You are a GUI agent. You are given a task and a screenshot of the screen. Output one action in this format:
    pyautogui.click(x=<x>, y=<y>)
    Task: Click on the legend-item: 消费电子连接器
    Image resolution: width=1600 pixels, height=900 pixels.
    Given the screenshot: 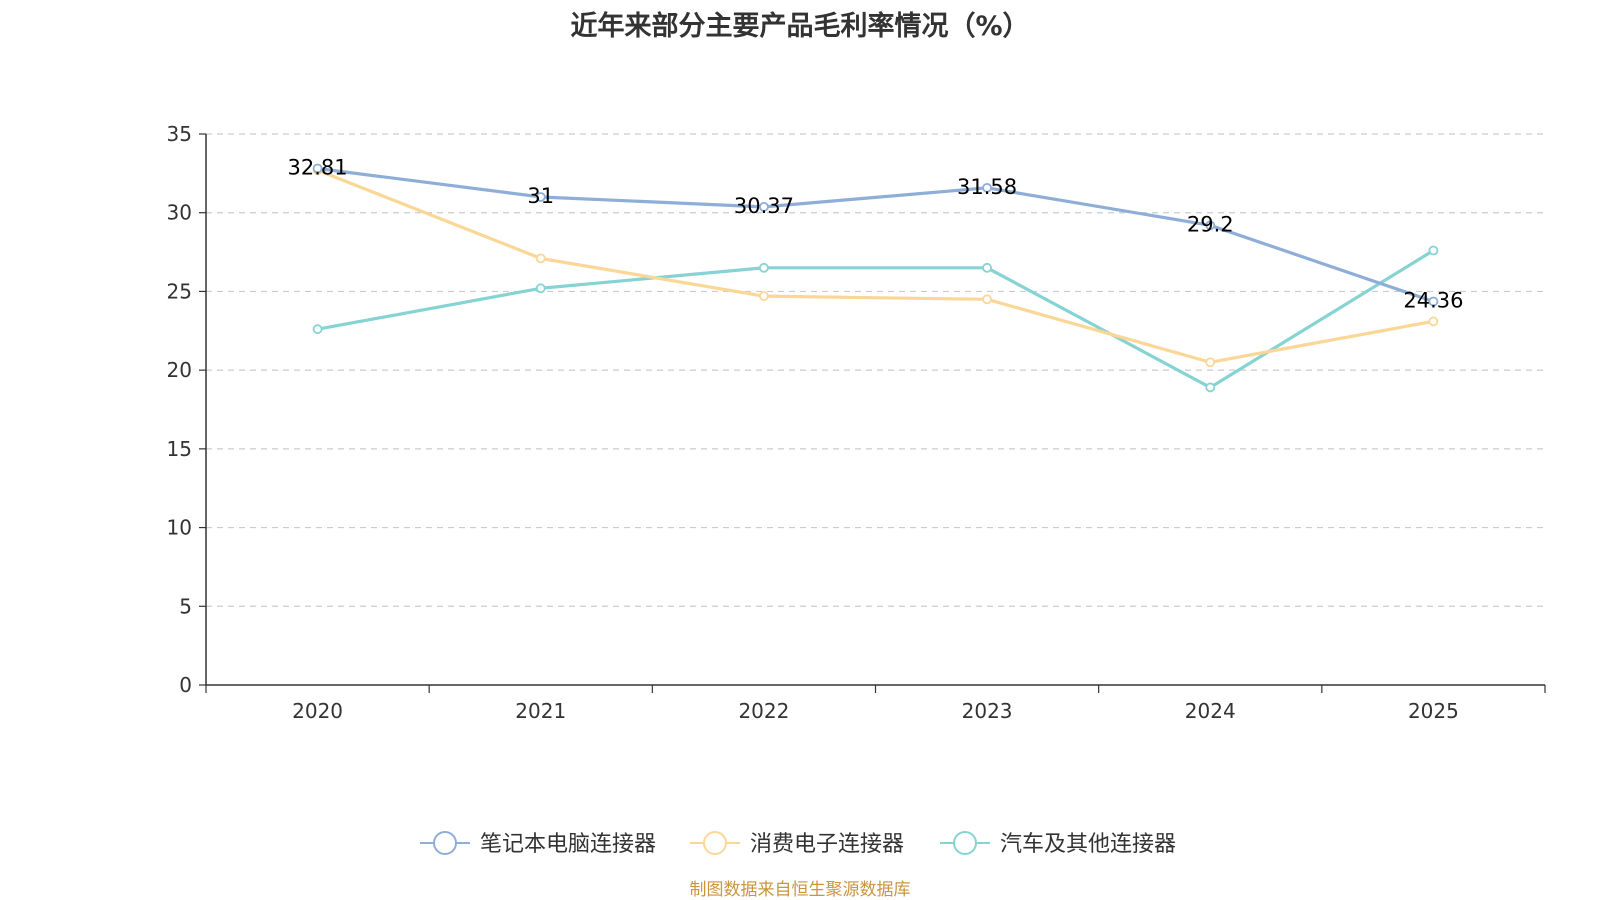 What is the action you would take?
    pyautogui.click(x=797, y=844)
    